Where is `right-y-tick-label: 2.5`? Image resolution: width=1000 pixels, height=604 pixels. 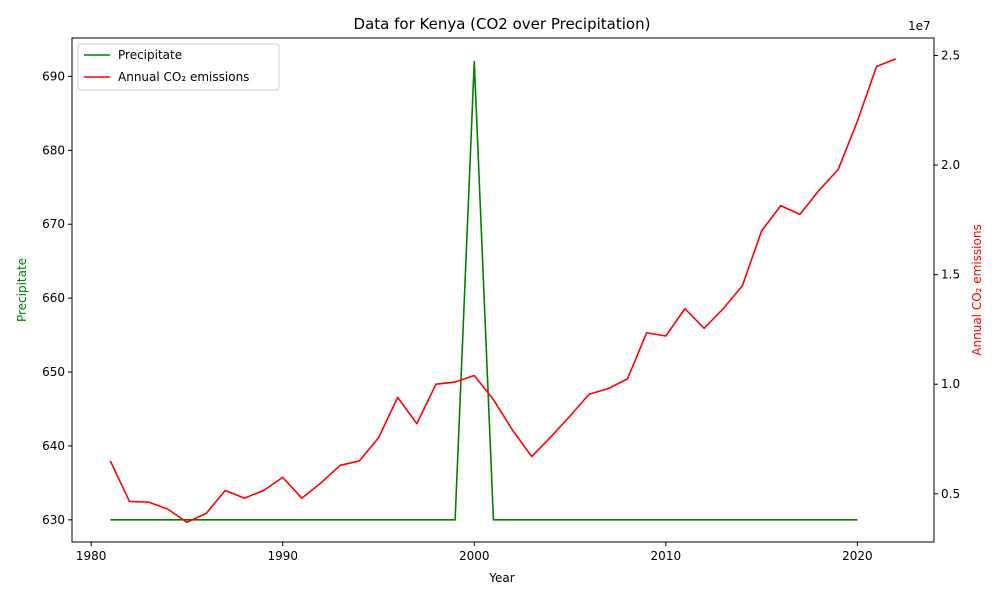 right-y-tick-label: 2.5 is located at coordinates (950, 56).